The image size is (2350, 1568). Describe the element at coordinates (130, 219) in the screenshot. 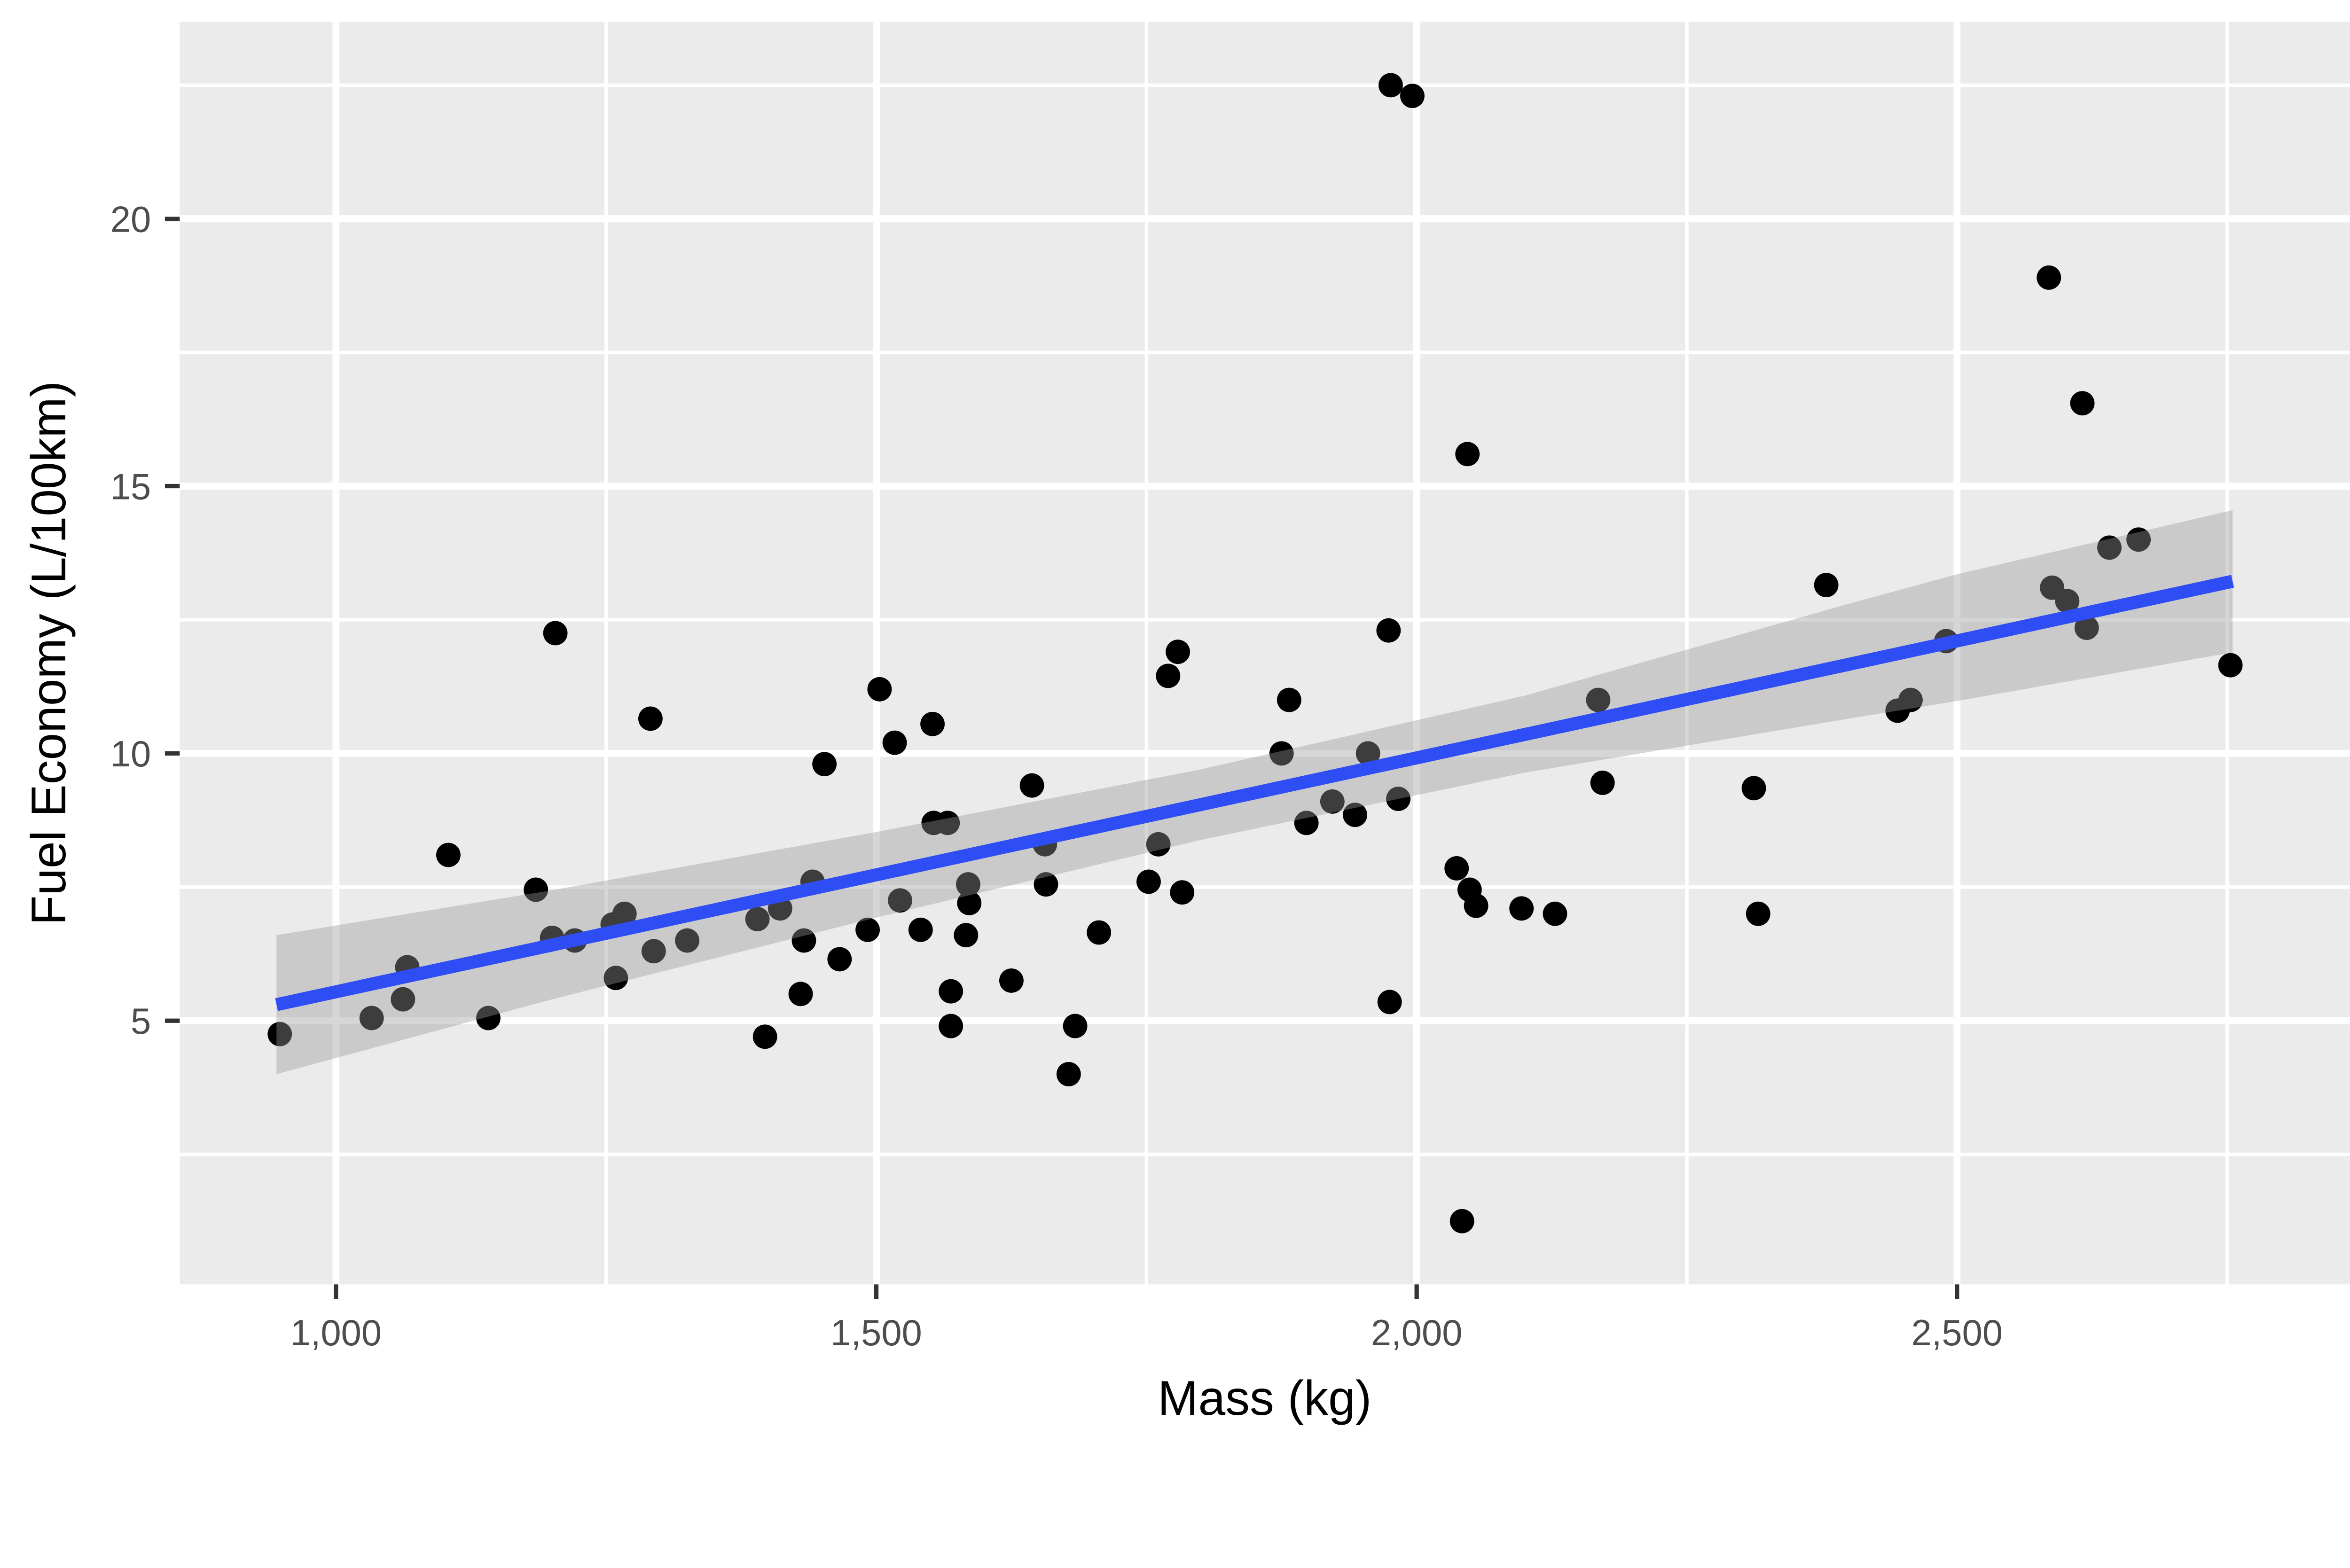

I see `y-tick-label: 20` at that location.